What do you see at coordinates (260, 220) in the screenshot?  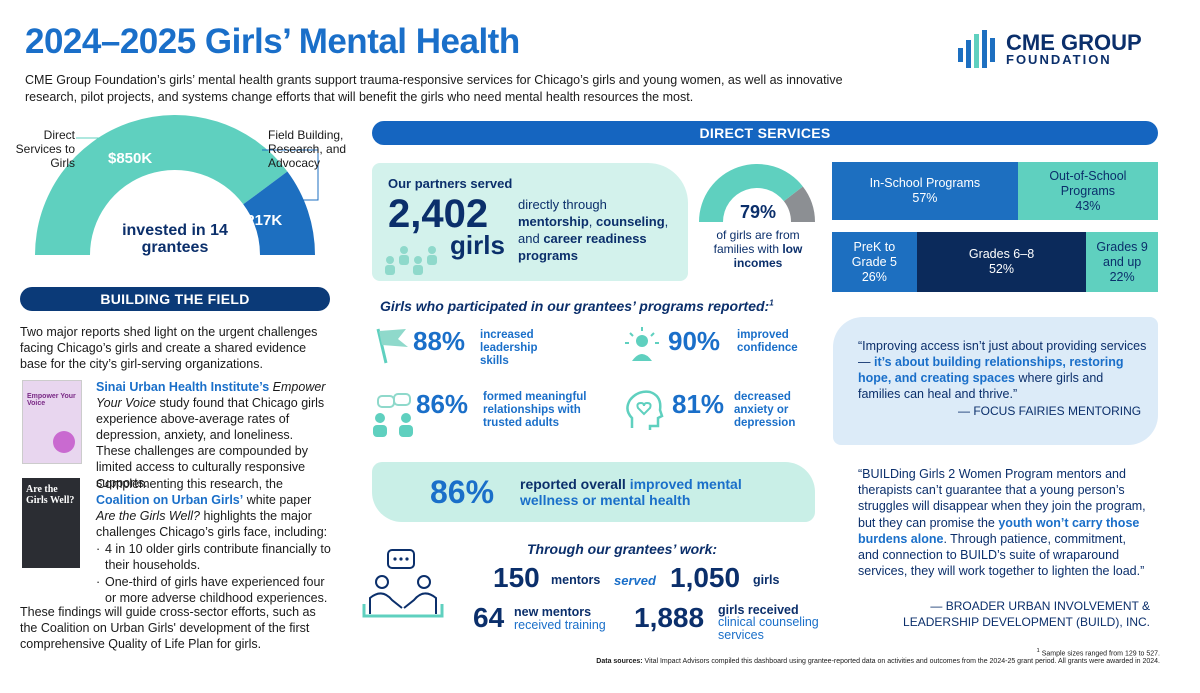 I see `segment-label: $217K` at bounding box center [260, 220].